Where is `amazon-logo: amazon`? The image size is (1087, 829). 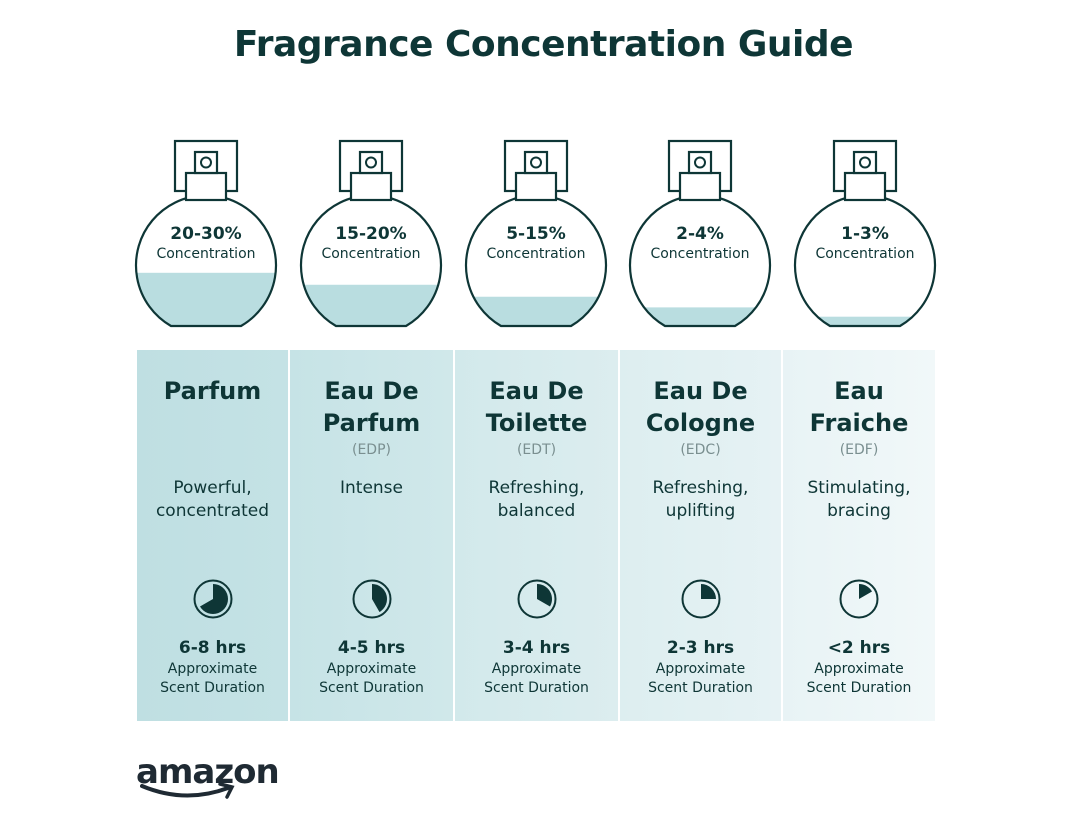 amazon-logo: amazon is located at coordinates (208, 775).